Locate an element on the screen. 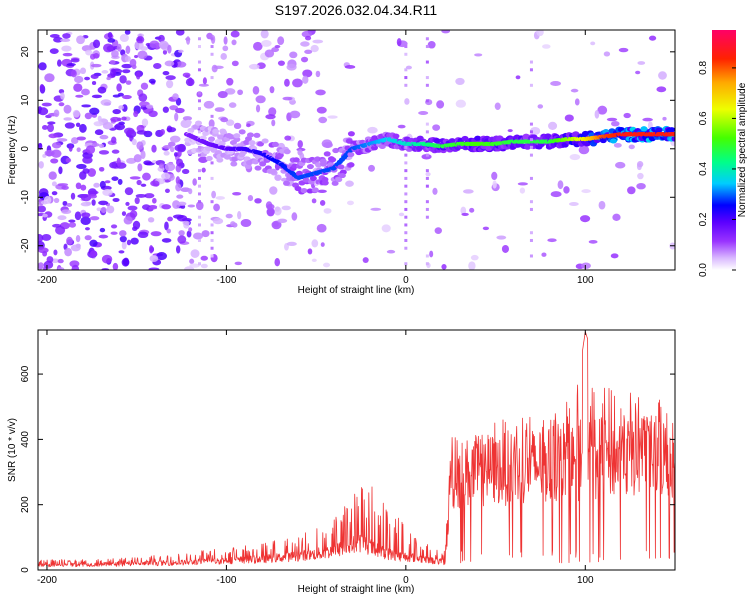  spectrogram-y-tick-label: -20 is located at coordinates (25, 245).